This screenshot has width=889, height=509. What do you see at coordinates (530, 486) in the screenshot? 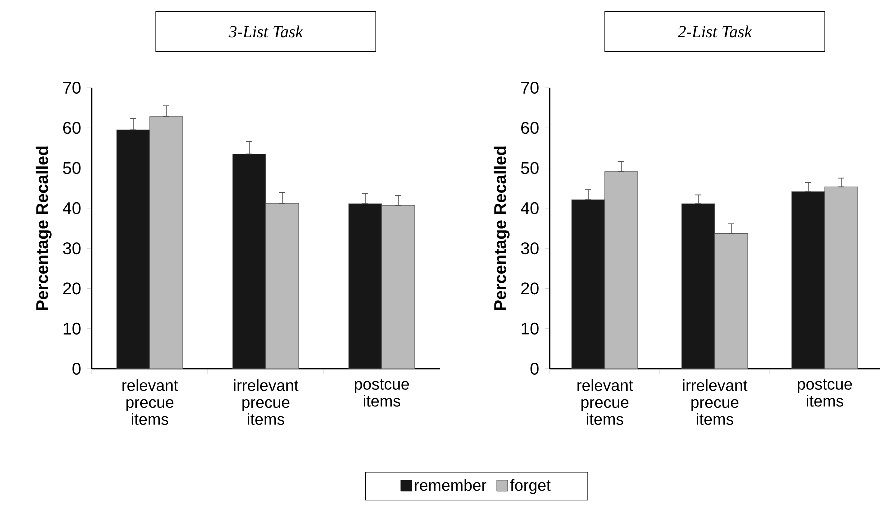
I see `legend-label: forget` at bounding box center [530, 486].